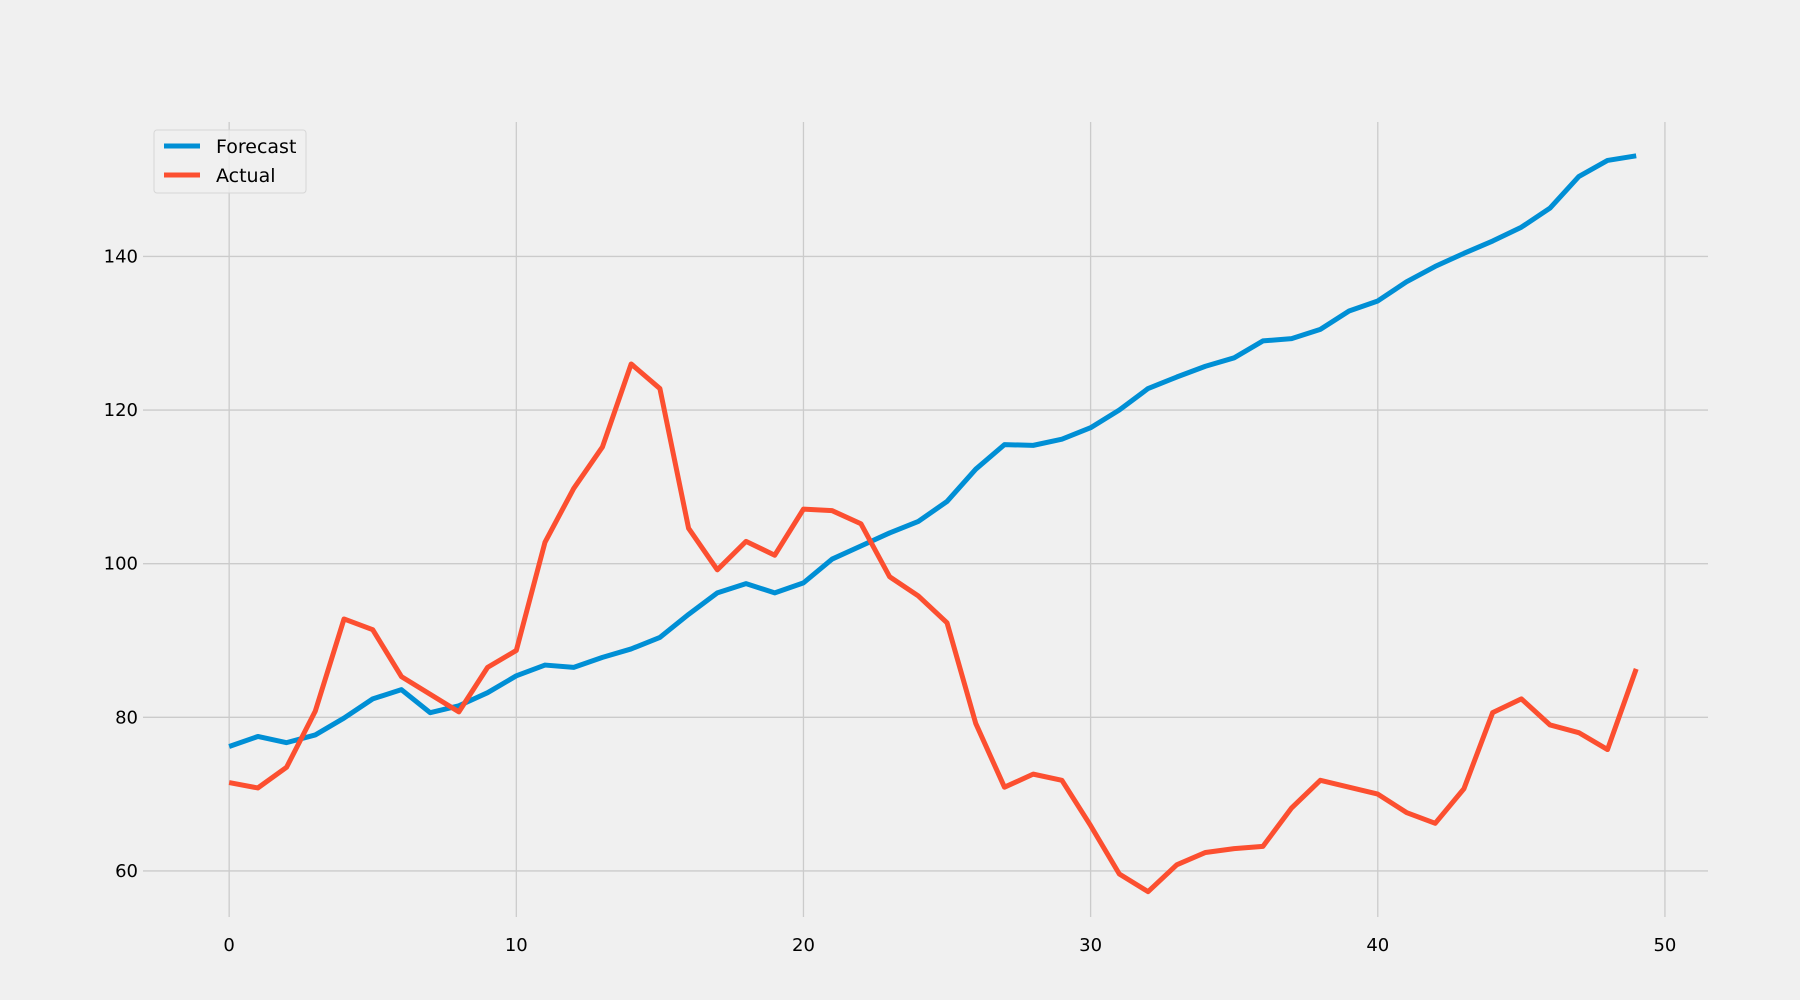  Describe the element at coordinates (228, 945) in the screenshot. I see `x-tick-label: 0` at that location.